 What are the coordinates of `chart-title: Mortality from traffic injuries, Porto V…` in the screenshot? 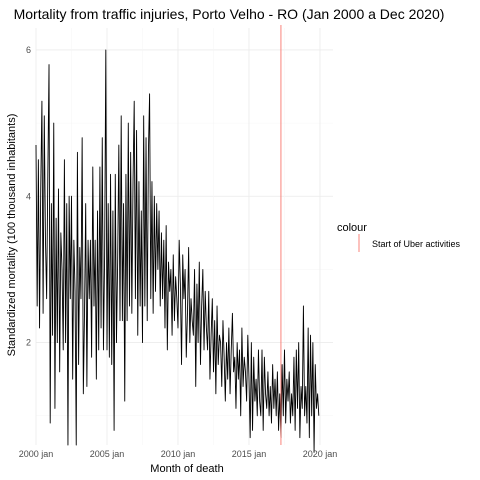 It's located at (229, 14).